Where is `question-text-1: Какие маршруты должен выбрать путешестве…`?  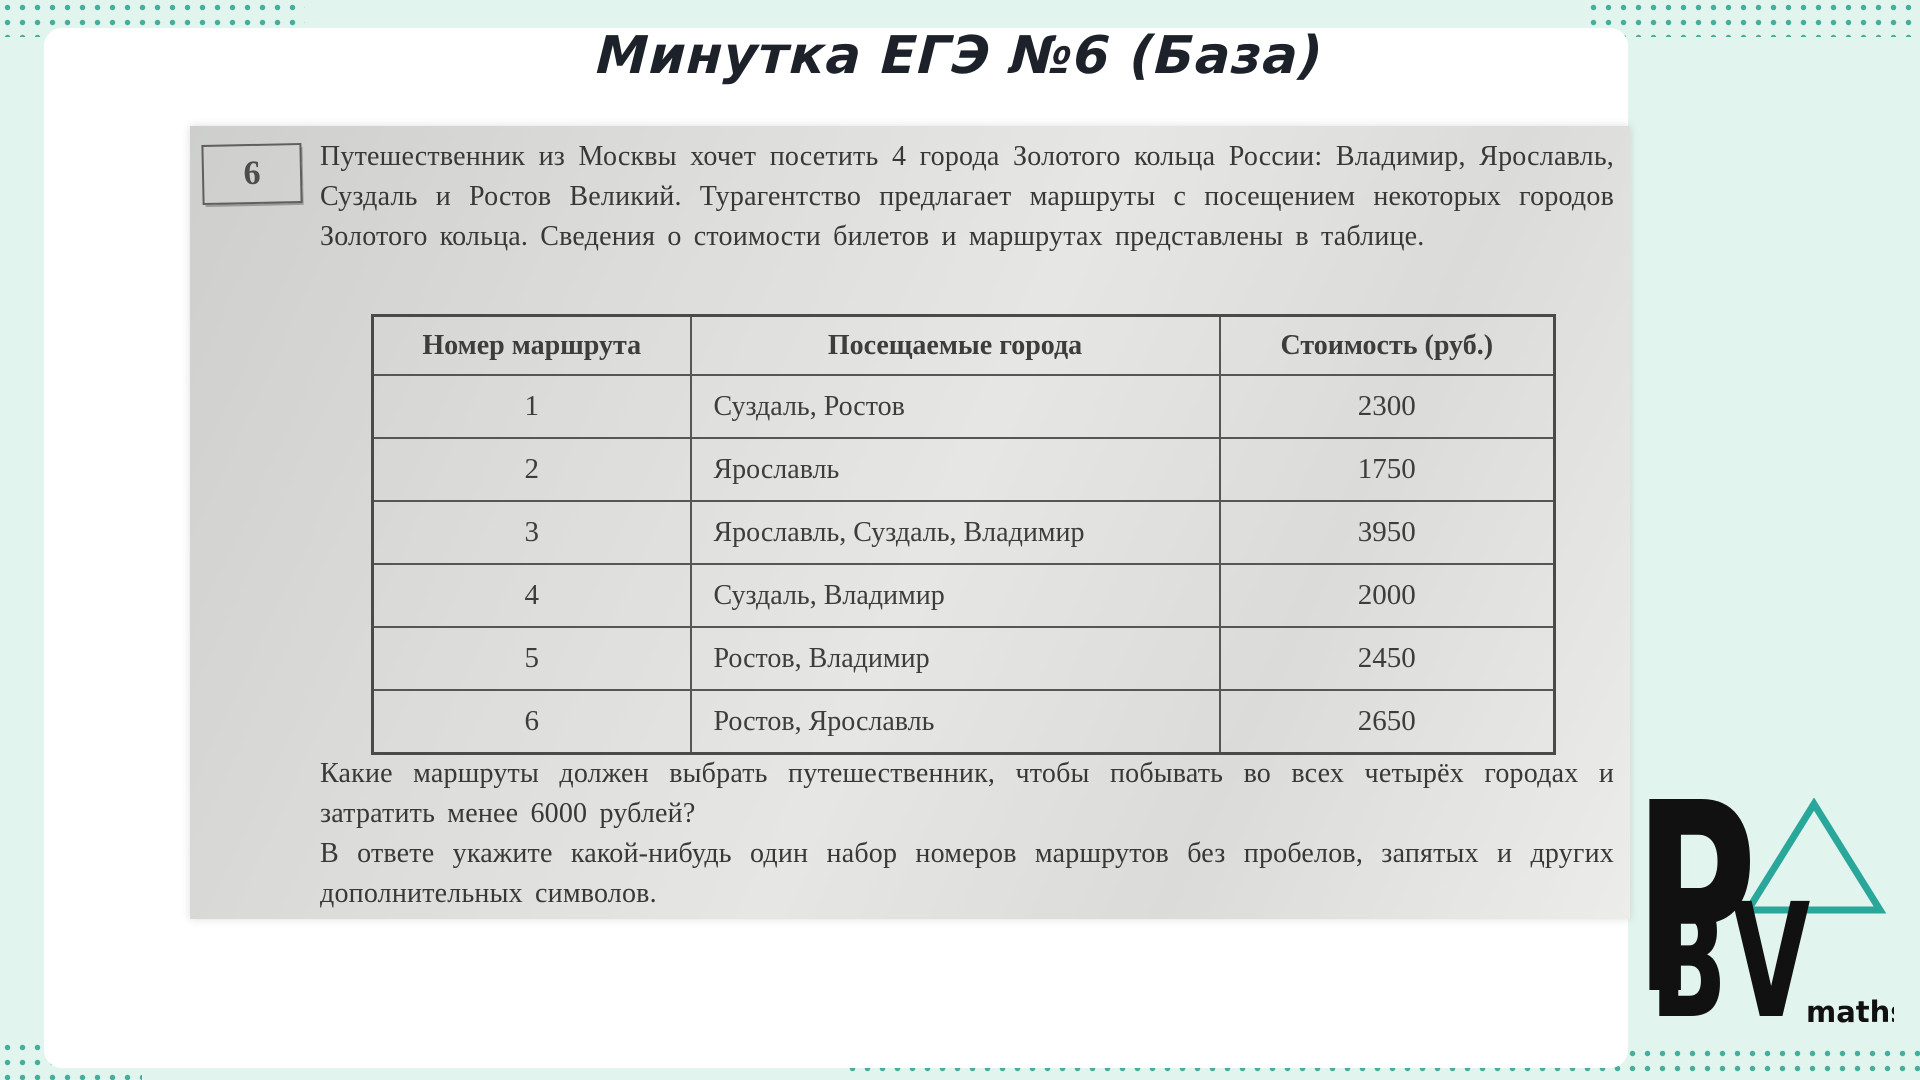 question-text-1: Какие маршруты должен выбрать путешестве… is located at coordinates (967, 793).